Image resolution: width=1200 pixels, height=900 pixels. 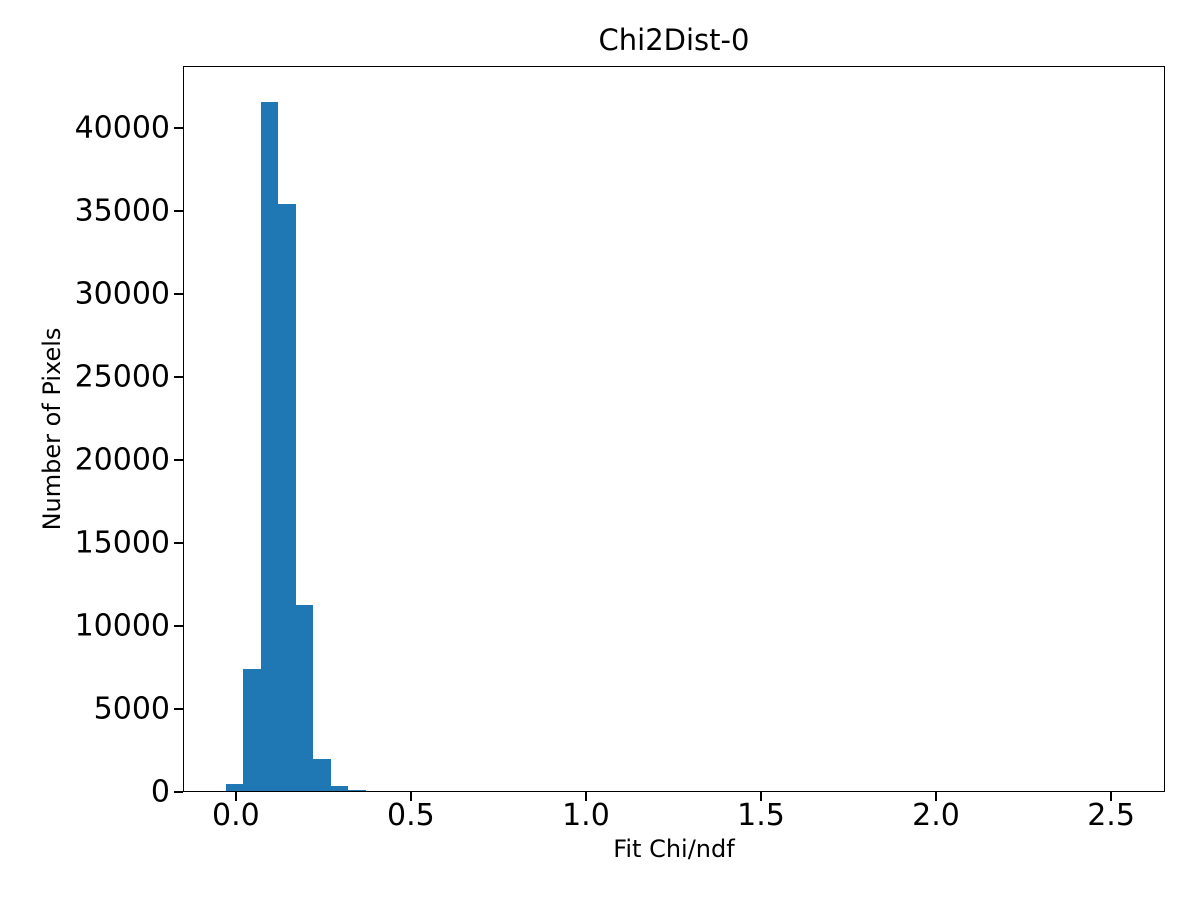 What do you see at coordinates (586, 815) in the screenshot?
I see `x-tick-label: 1.0` at bounding box center [586, 815].